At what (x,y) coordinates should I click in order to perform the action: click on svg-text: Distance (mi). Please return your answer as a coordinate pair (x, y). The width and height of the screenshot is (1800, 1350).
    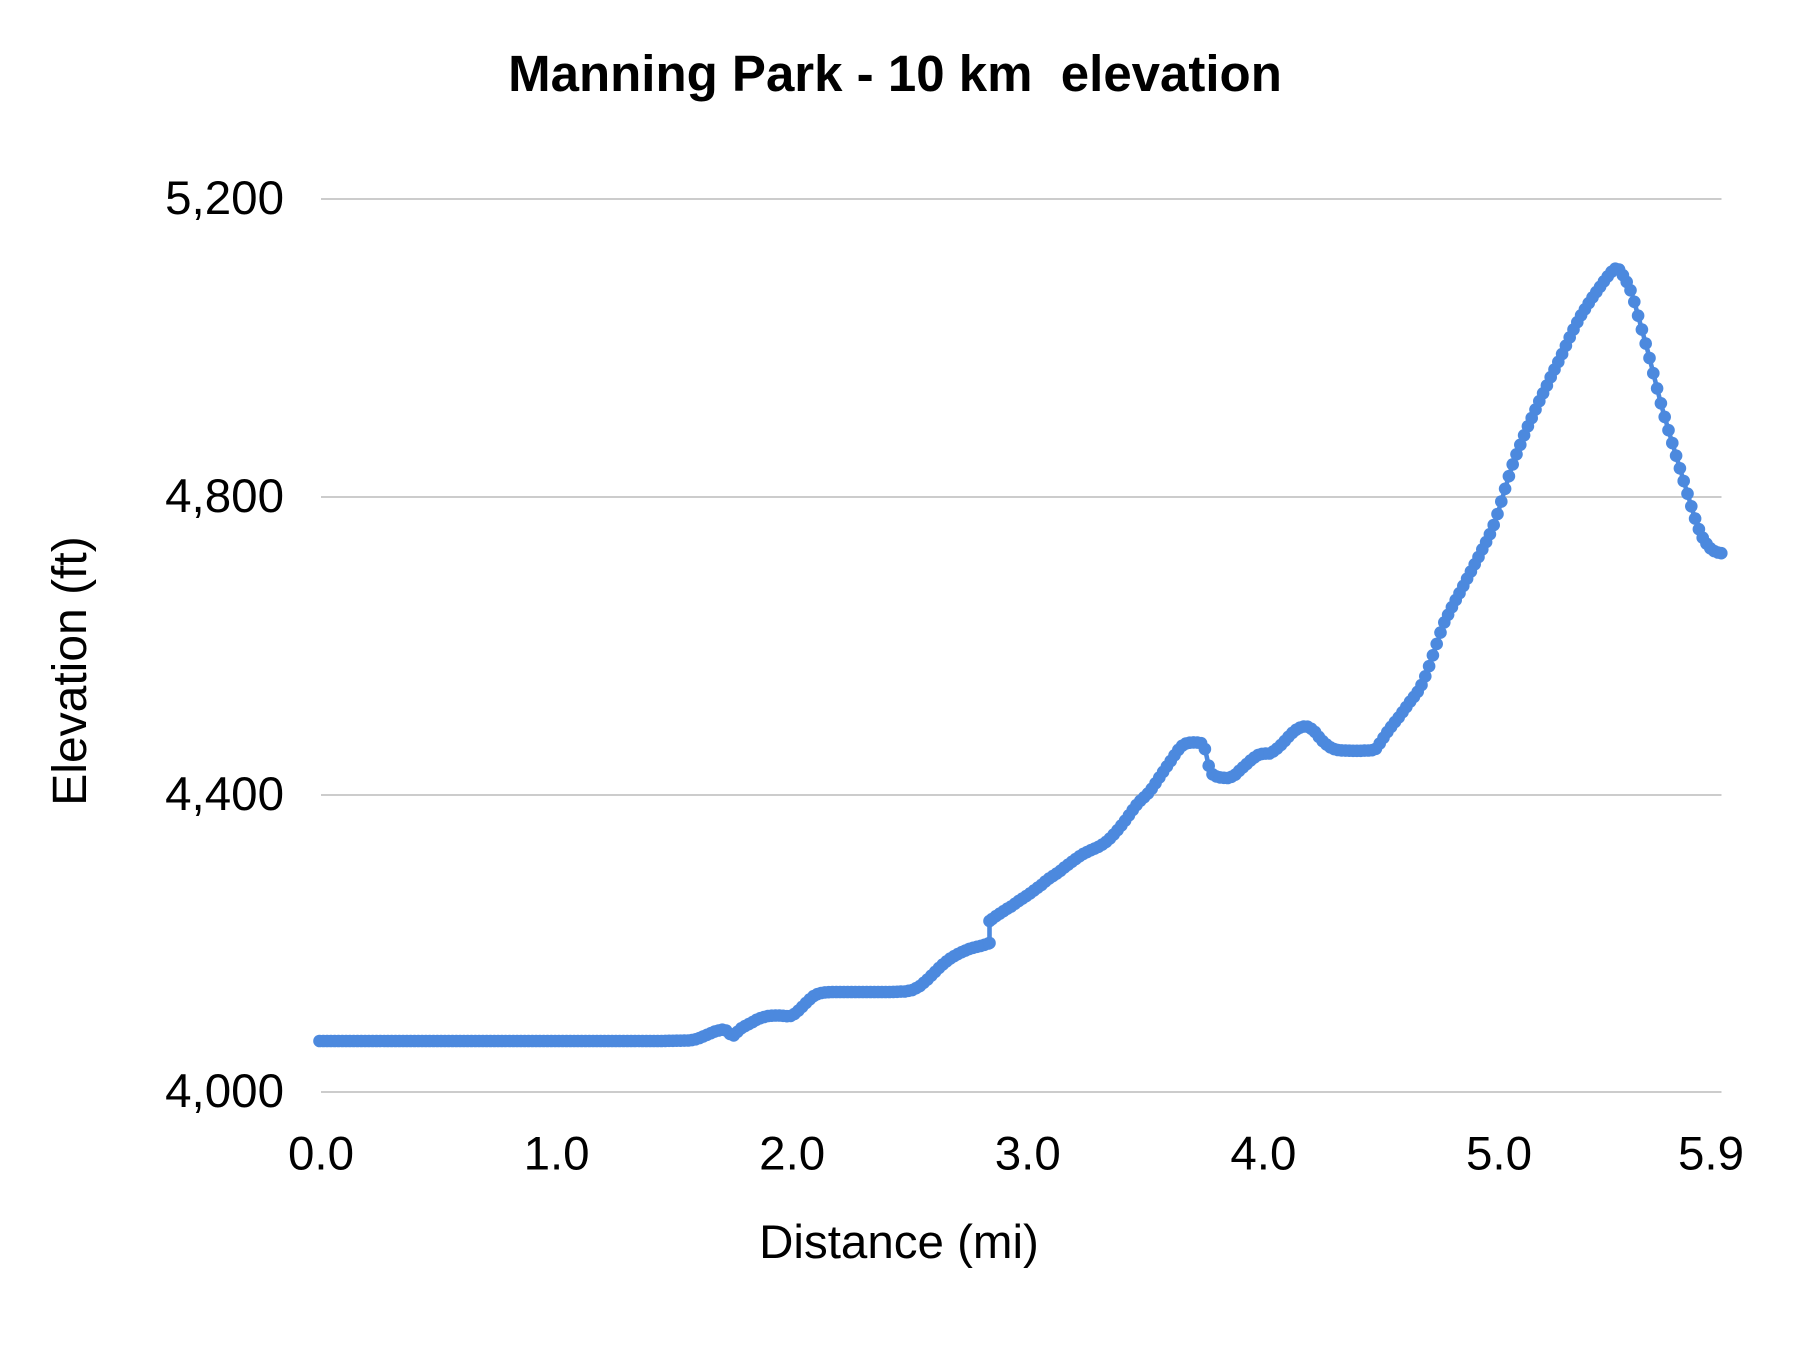
    Looking at the image, I should click on (899, 1242).